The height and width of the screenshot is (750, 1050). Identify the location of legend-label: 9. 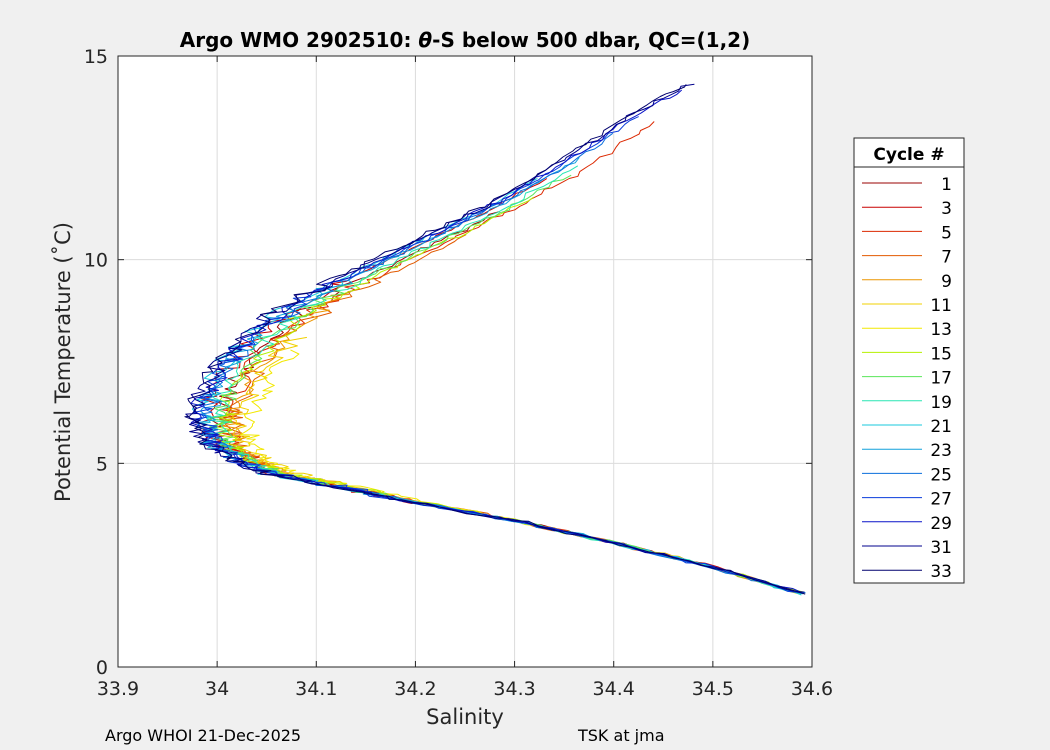
(946, 282).